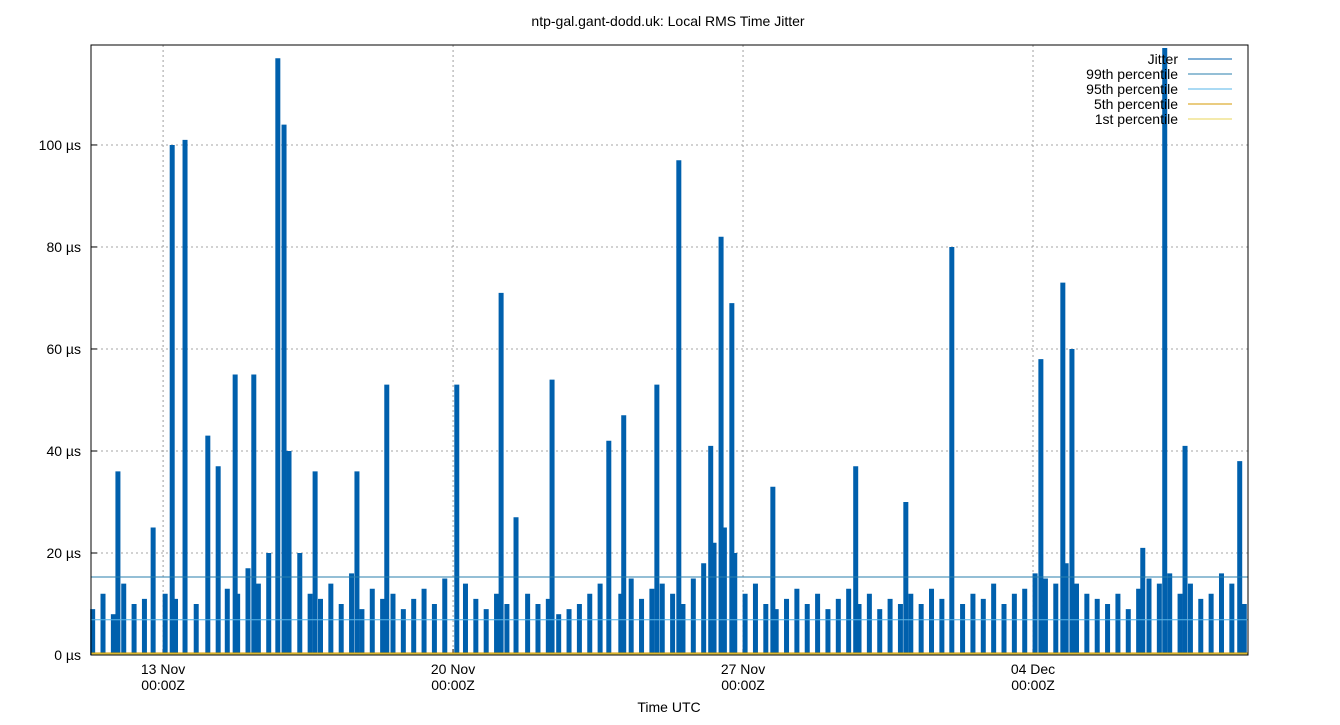  Describe the element at coordinates (1033, 669) in the screenshot. I see `x-tick-label: 04 Dec` at that location.